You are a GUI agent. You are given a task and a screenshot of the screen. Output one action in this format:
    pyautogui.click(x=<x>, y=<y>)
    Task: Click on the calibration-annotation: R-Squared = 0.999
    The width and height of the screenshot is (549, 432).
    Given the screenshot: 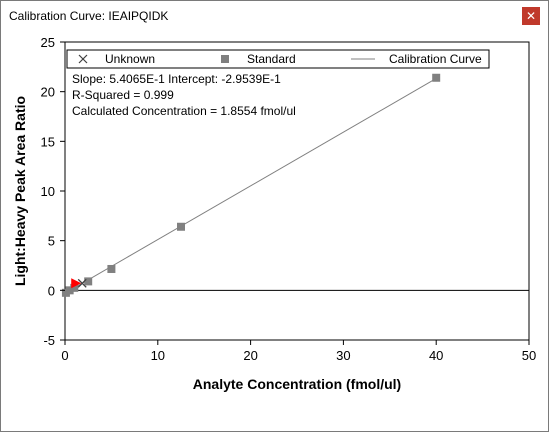 What is the action you would take?
    pyautogui.click(x=123, y=95)
    